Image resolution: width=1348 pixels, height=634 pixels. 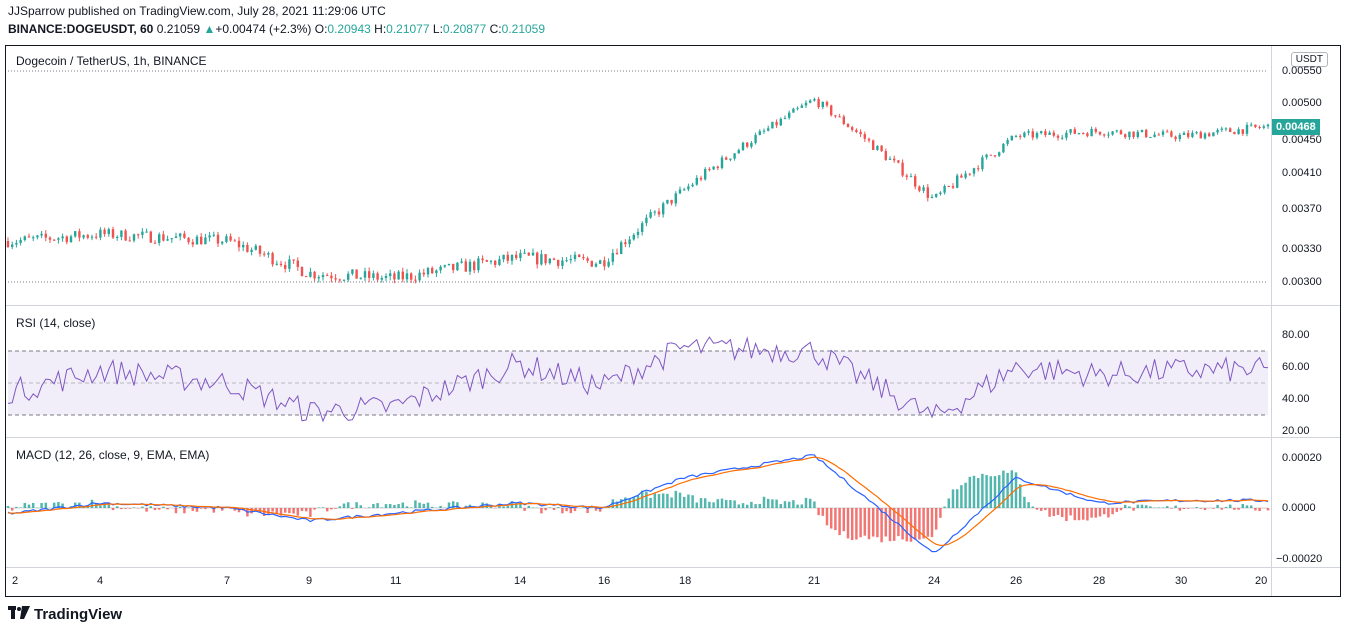 What do you see at coordinates (1302, 71) in the screenshot?
I see `price-tick: 0.00550` at bounding box center [1302, 71].